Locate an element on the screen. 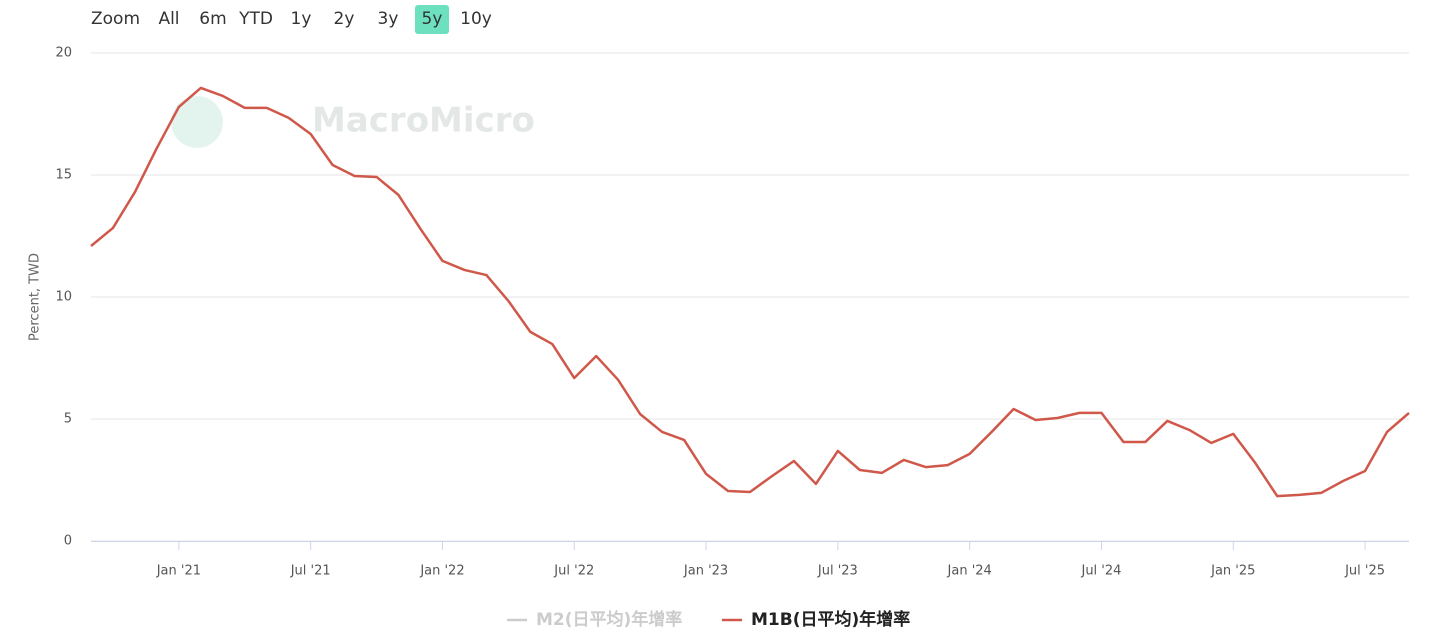  range-button-label: 5y is located at coordinates (432, 19).